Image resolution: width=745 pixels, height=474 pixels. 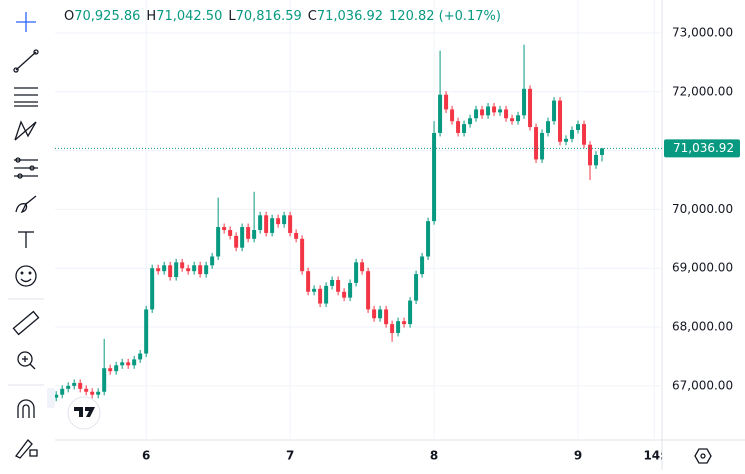 I want to click on zoom-tool, so click(x=26, y=360).